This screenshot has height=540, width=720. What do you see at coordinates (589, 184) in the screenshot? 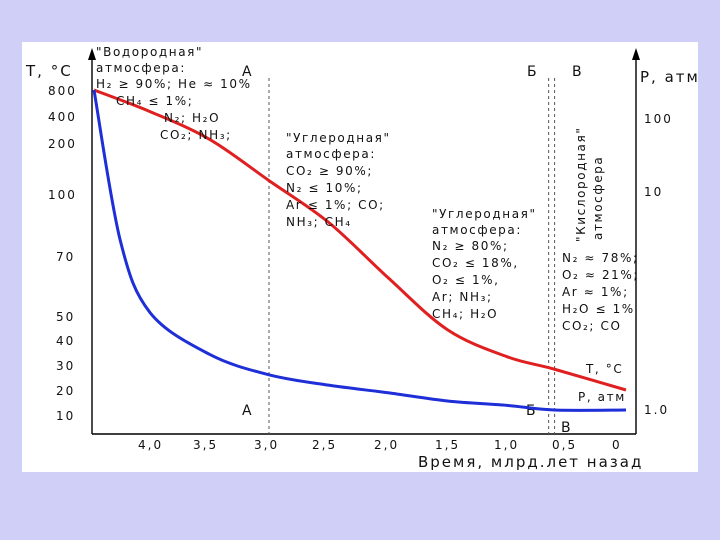
I see `annotation-oxygen_vertical: "Кислородная" атмосфера` at bounding box center [589, 184].